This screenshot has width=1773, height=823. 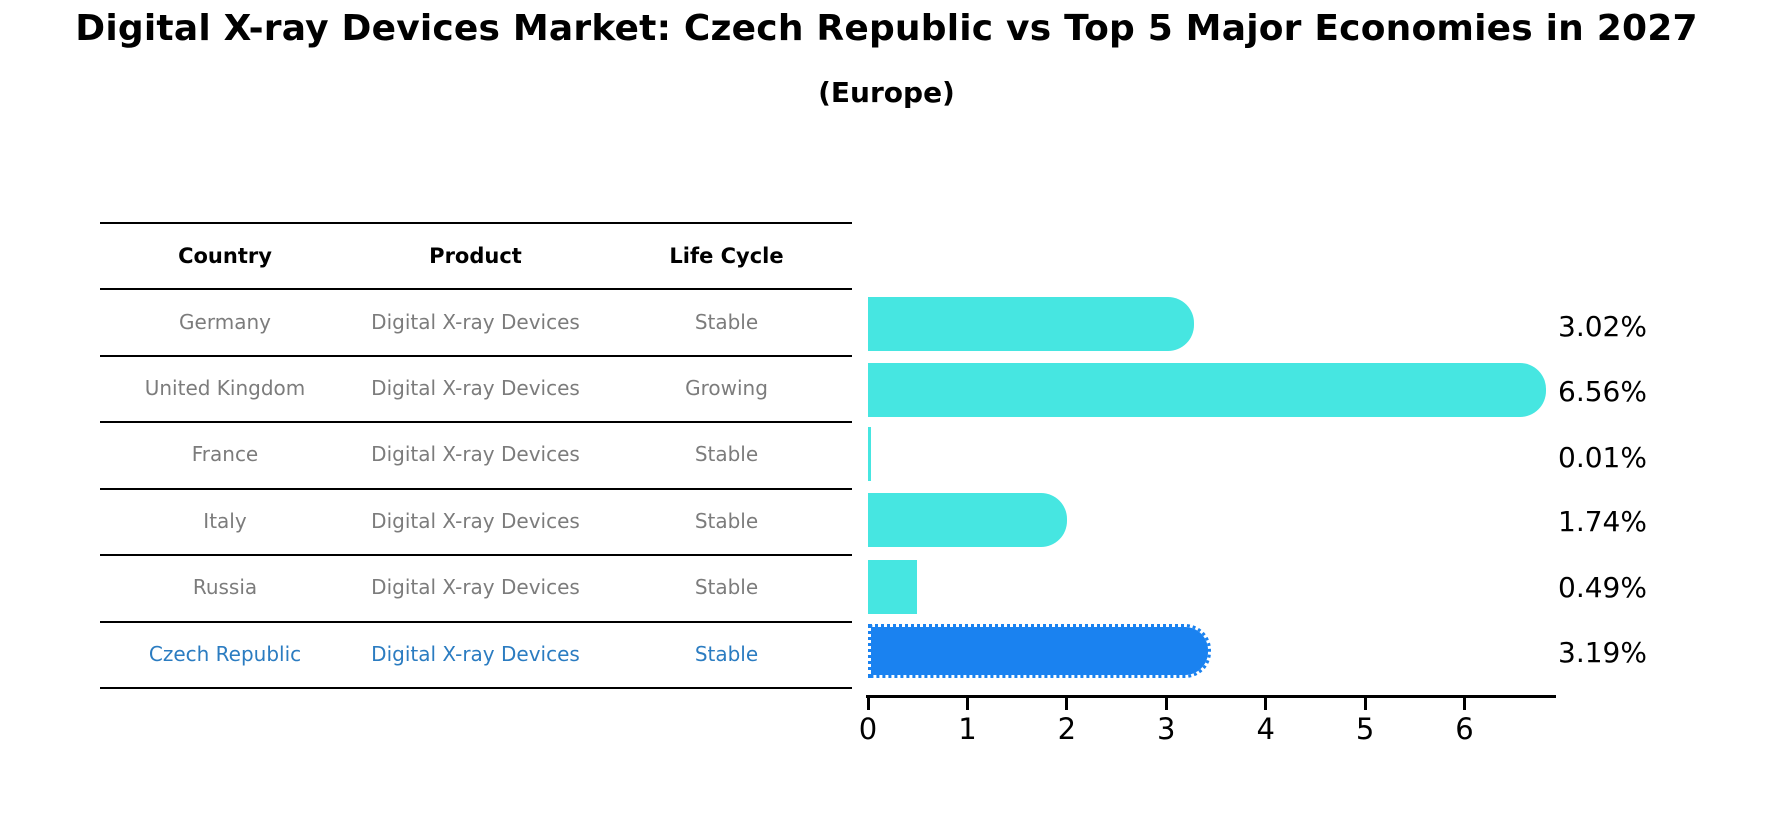 I want to click on header-life-cycle: Life Cycle, so click(x=726, y=256).